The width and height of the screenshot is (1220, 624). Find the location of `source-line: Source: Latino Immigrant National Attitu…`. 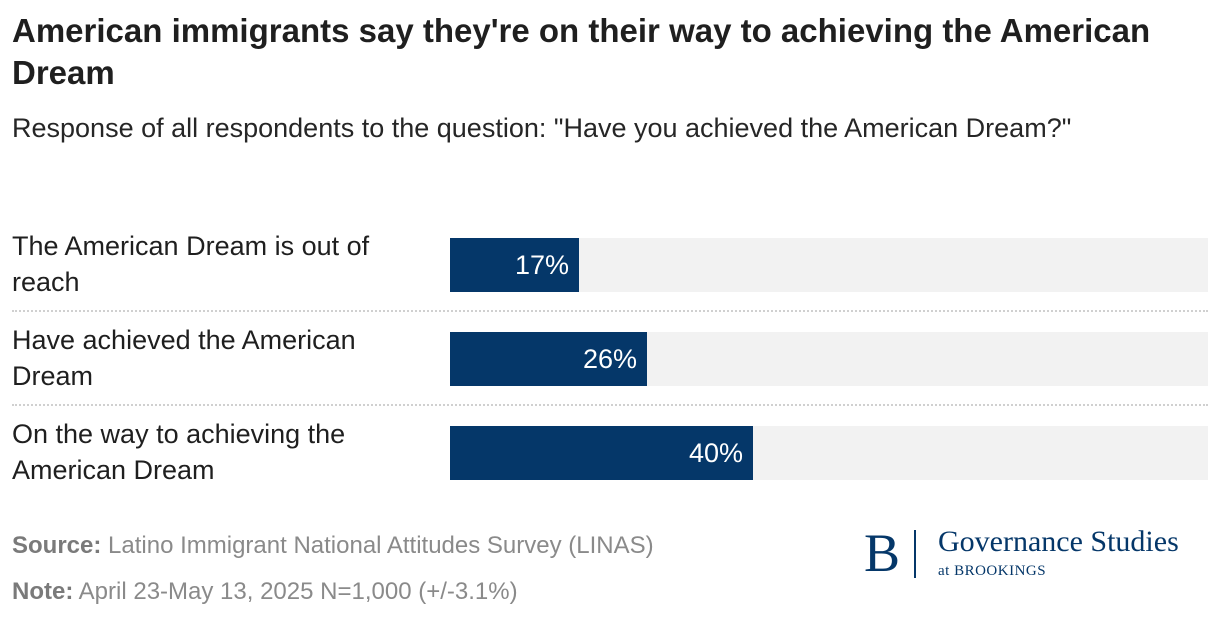

source-line: Source: Latino Immigrant National Attitu… is located at coordinates (333, 546).